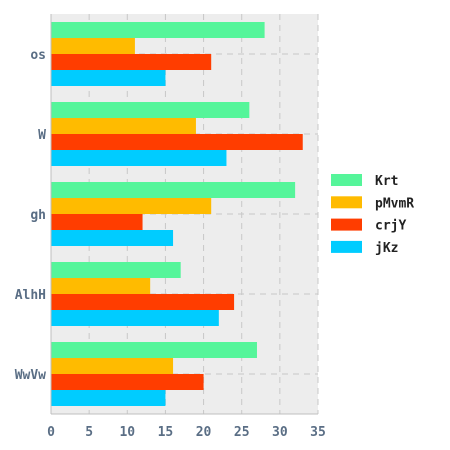 This screenshot has height=450, width=450. I want to click on x-tick-label: 20, so click(204, 432).